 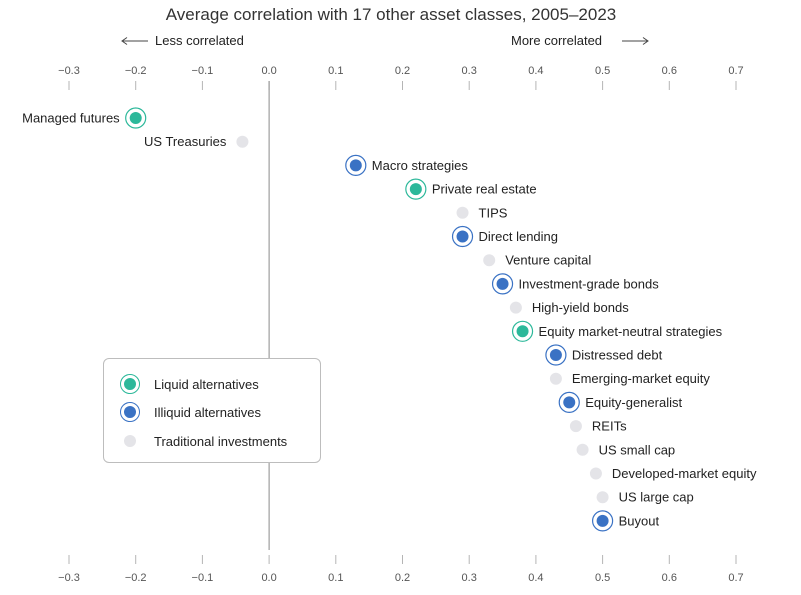 I want to click on direction-more: More correlated, so click(x=580, y=40).